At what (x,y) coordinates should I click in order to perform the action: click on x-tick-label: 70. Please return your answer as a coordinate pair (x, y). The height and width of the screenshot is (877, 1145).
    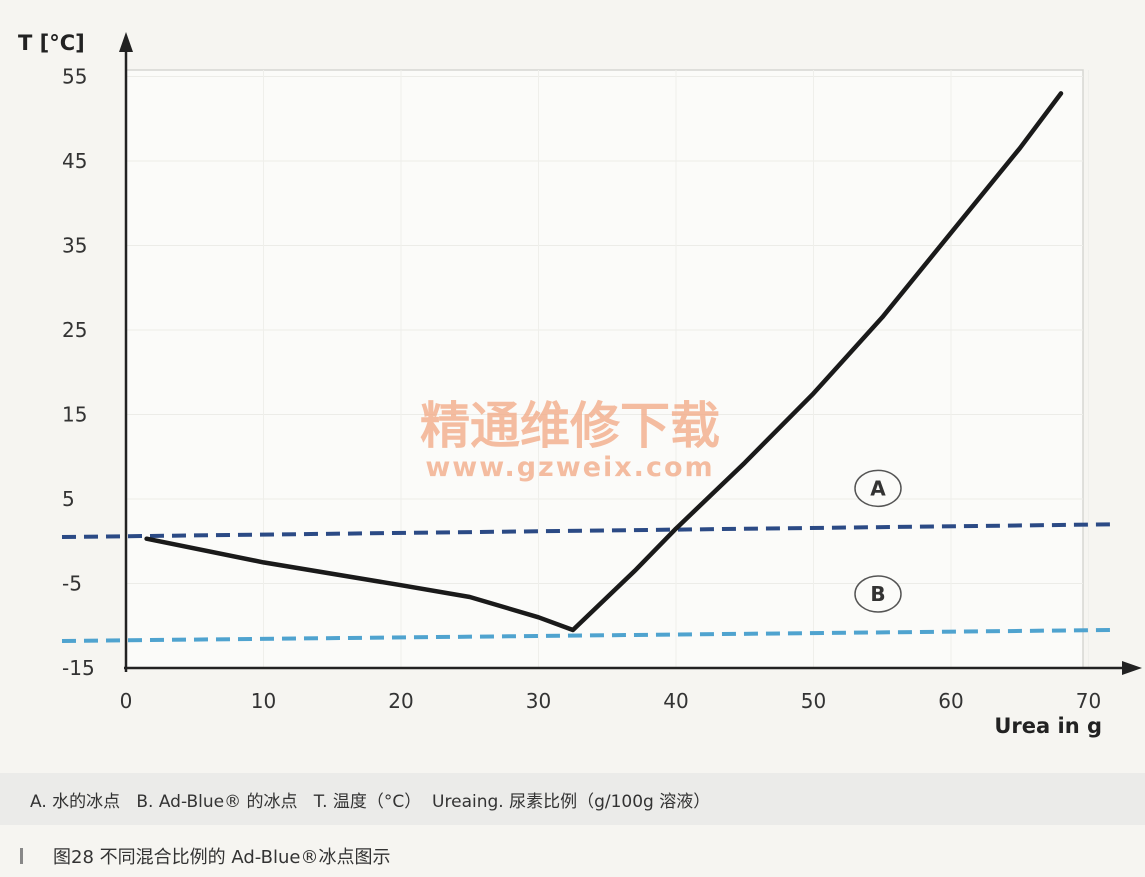
    Looking at the image, I should click on (1088, 701).